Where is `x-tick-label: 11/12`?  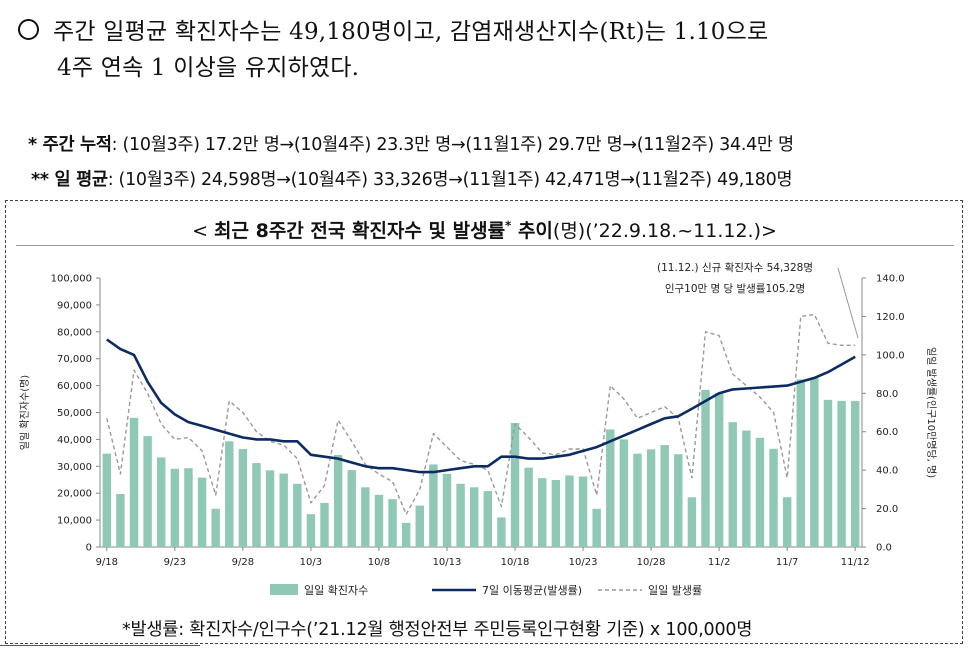
x-tick-label: 11/12 is located at coordinates (855, 562).